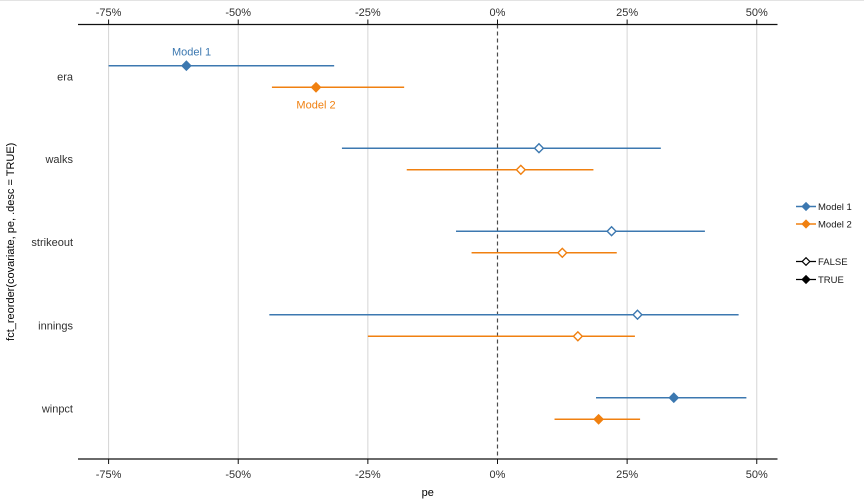 The width and height of the screenshot is (864, 504). What do you see at coordinates (498, 475) in the screenshot?
I see `x-tick-label-bottom-0%: 0%` at bounding box center [498, 475].